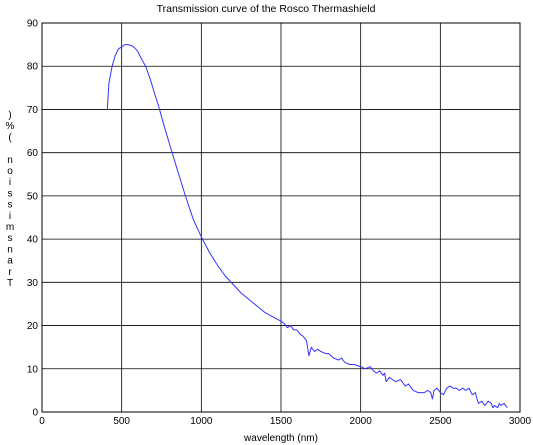  Describe the element at coordinates (35, 413) in the screenshot. I see `y-tick-label: 0` at that location.